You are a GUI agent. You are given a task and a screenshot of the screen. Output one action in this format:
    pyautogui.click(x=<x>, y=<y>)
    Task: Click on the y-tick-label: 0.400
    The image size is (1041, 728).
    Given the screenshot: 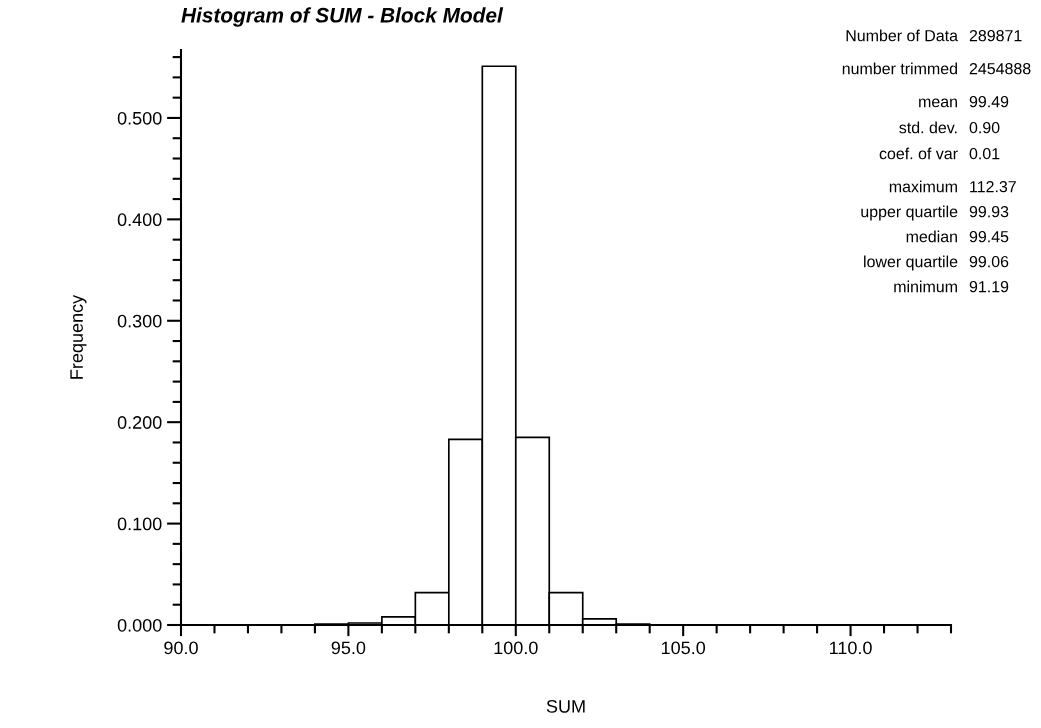 What is the action you would take?
    pyautogui.click(x=139, y=220)
    